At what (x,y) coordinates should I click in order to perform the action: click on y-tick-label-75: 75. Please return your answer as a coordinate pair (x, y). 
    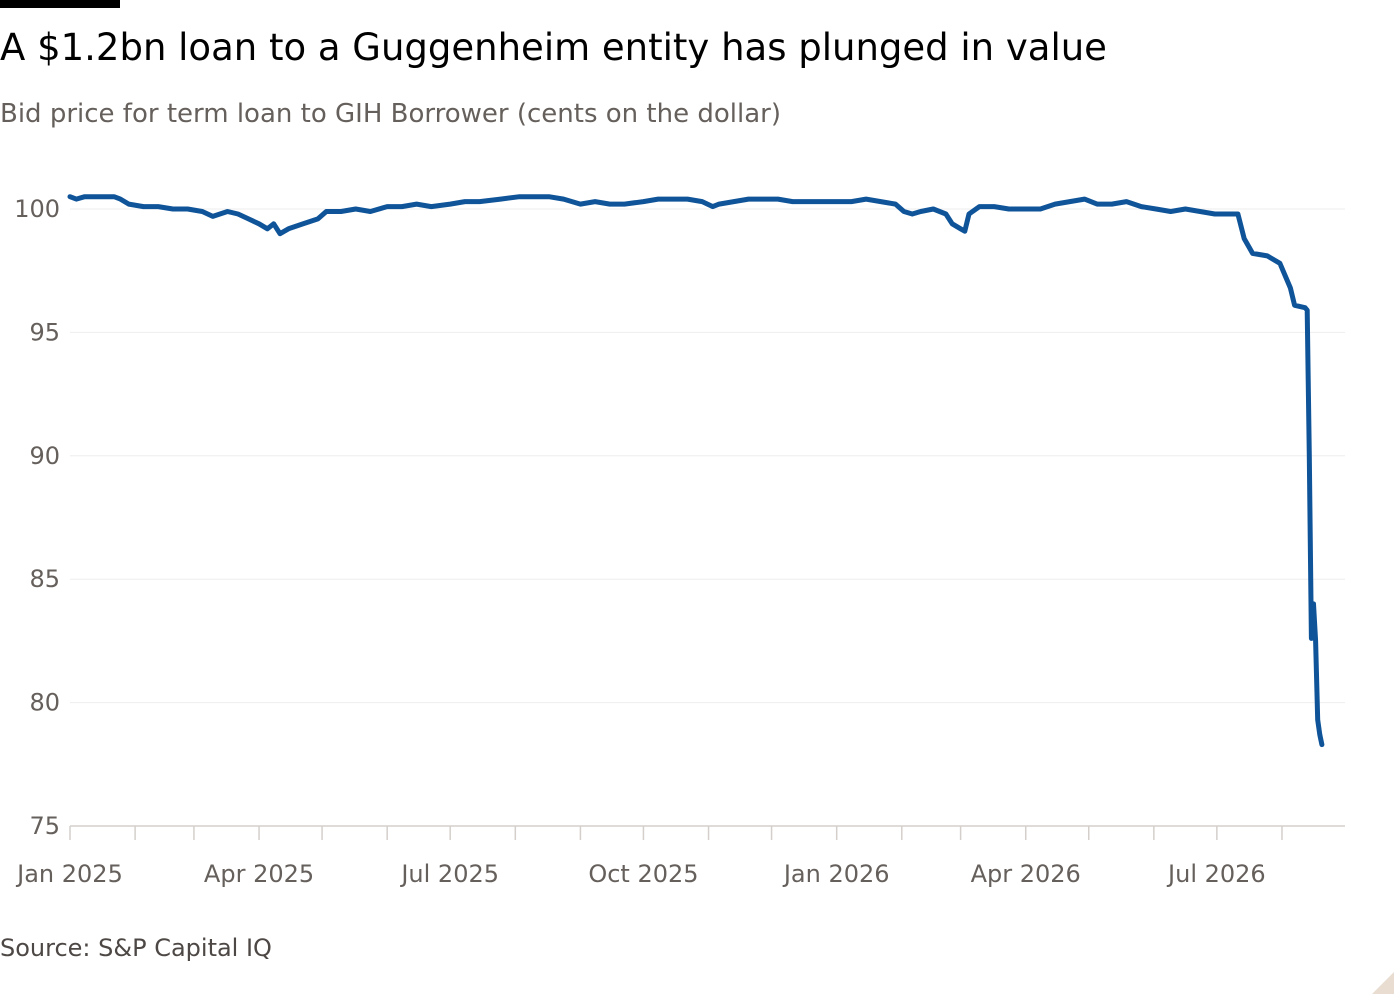
    Looking at the image, I should click on (44, 826).